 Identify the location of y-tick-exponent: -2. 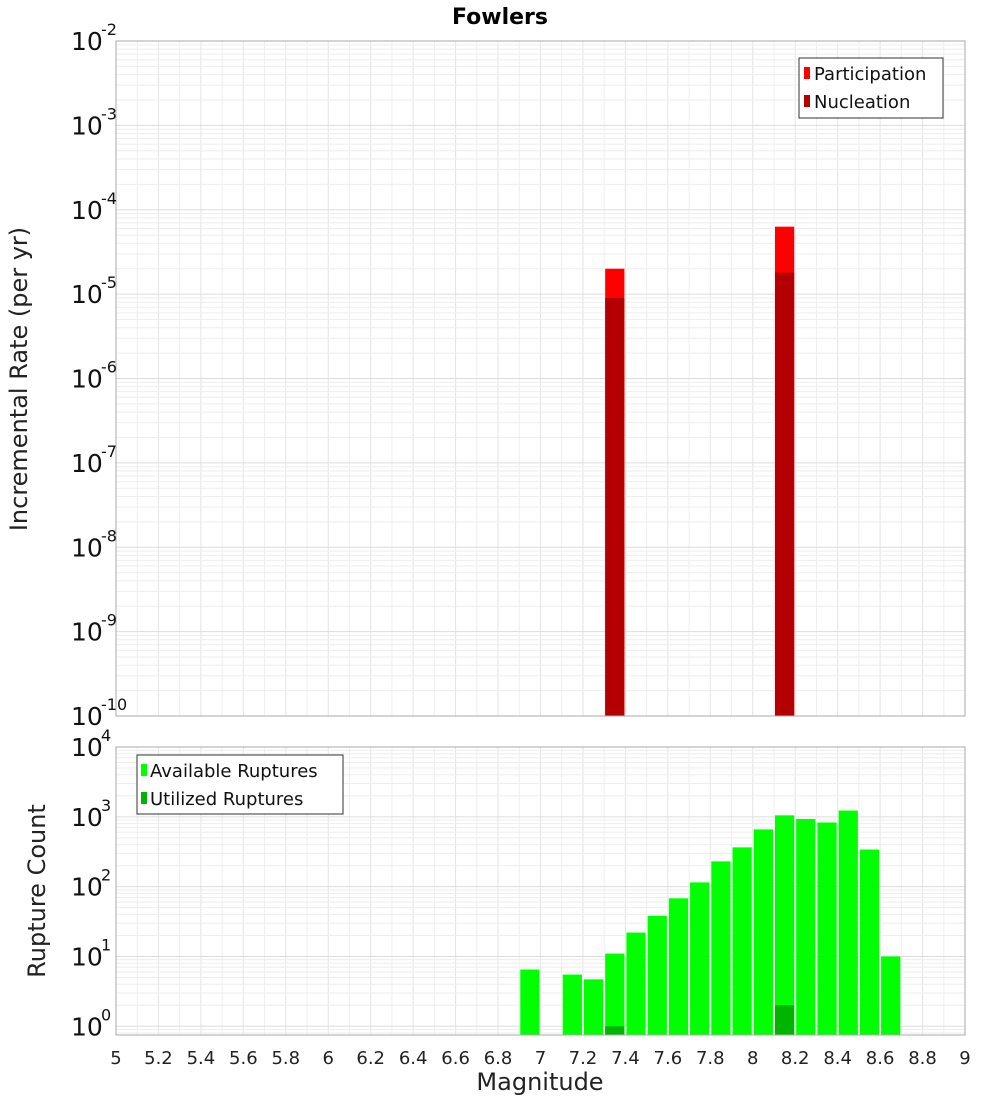
(109, 29).